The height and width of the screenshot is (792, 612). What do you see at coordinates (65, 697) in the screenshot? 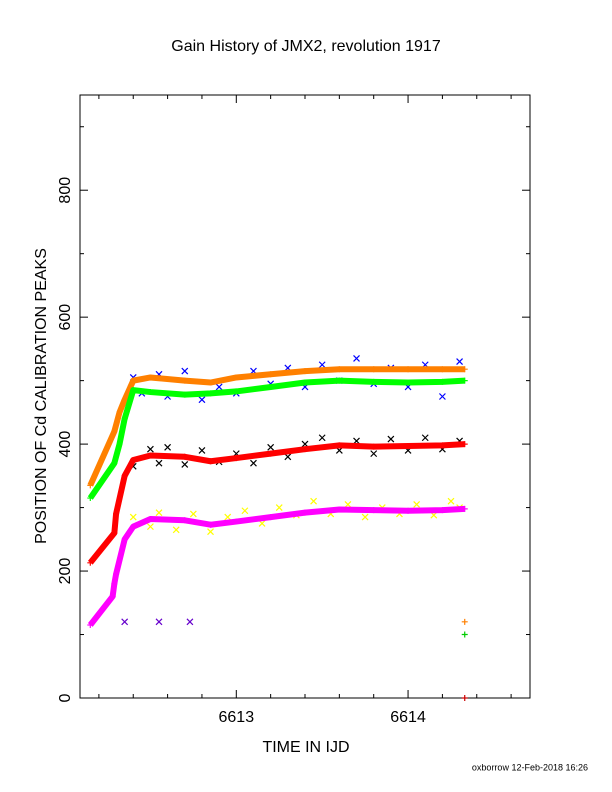
I see `y-tick-label: 0` at bounding box center [65, 697].